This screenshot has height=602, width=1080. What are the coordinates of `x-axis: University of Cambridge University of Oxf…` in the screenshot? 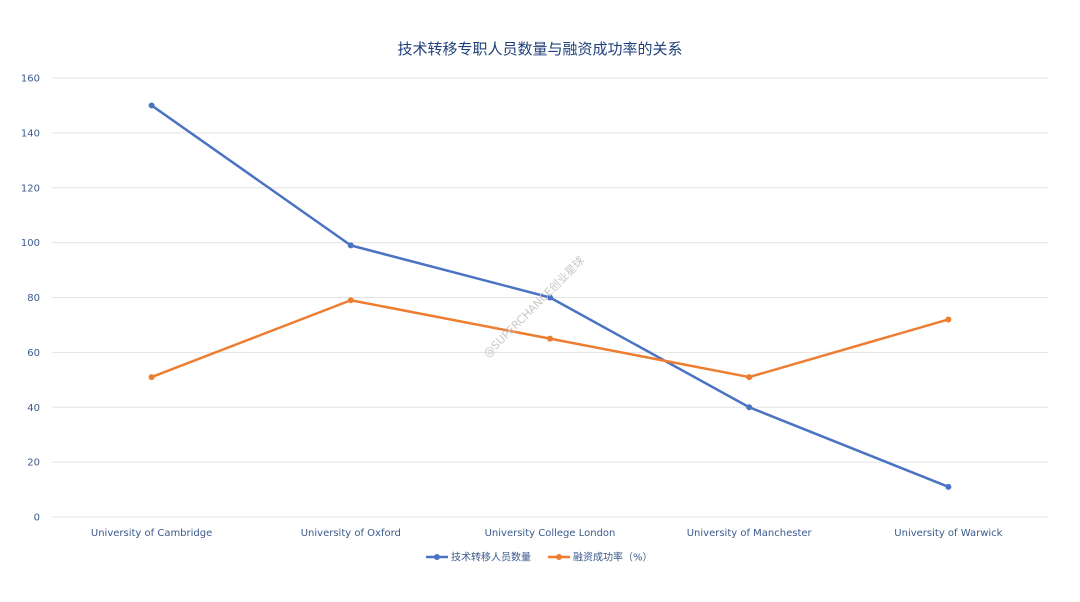 It's located at (547, 533).